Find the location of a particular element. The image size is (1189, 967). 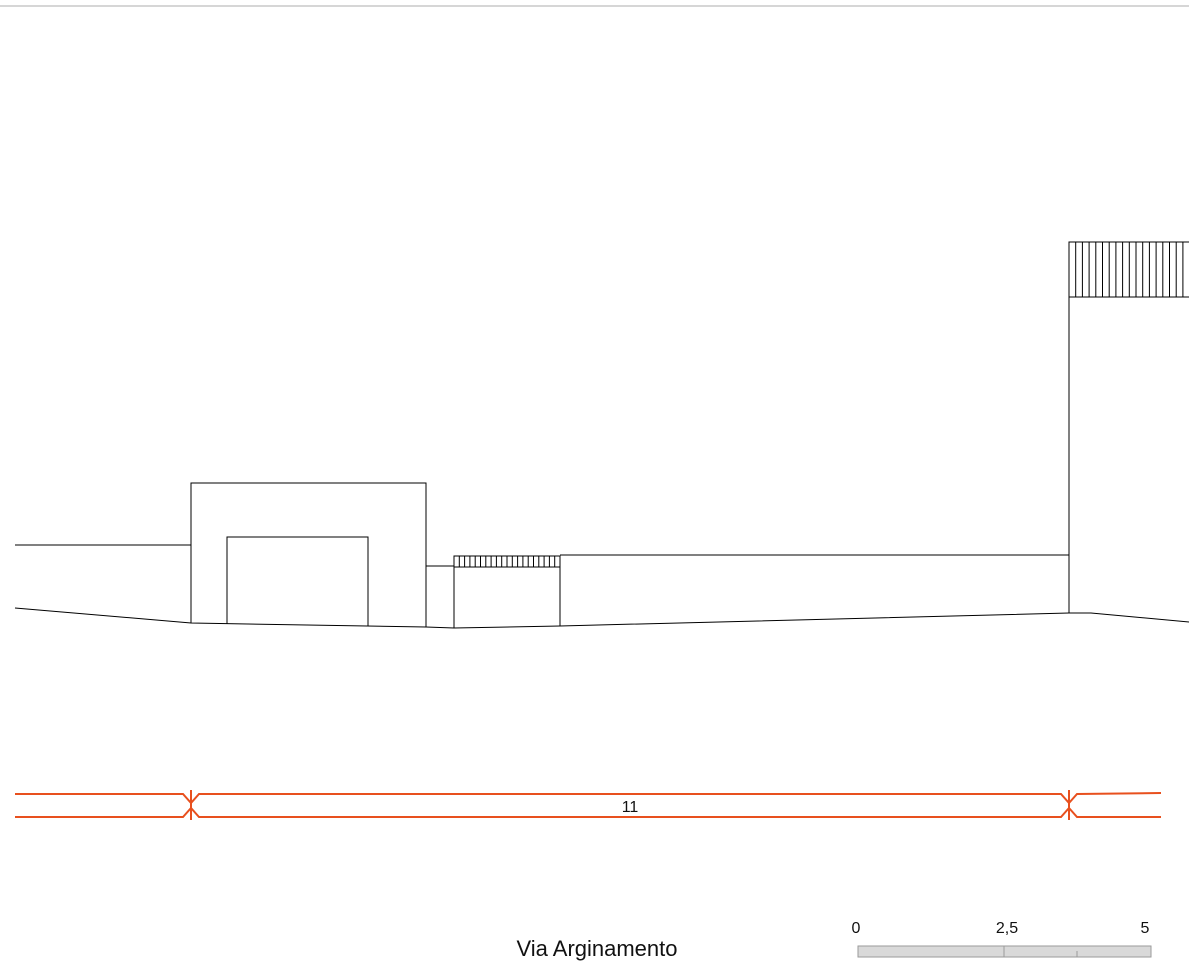

dimension-line is located at coordinates (588, 805).